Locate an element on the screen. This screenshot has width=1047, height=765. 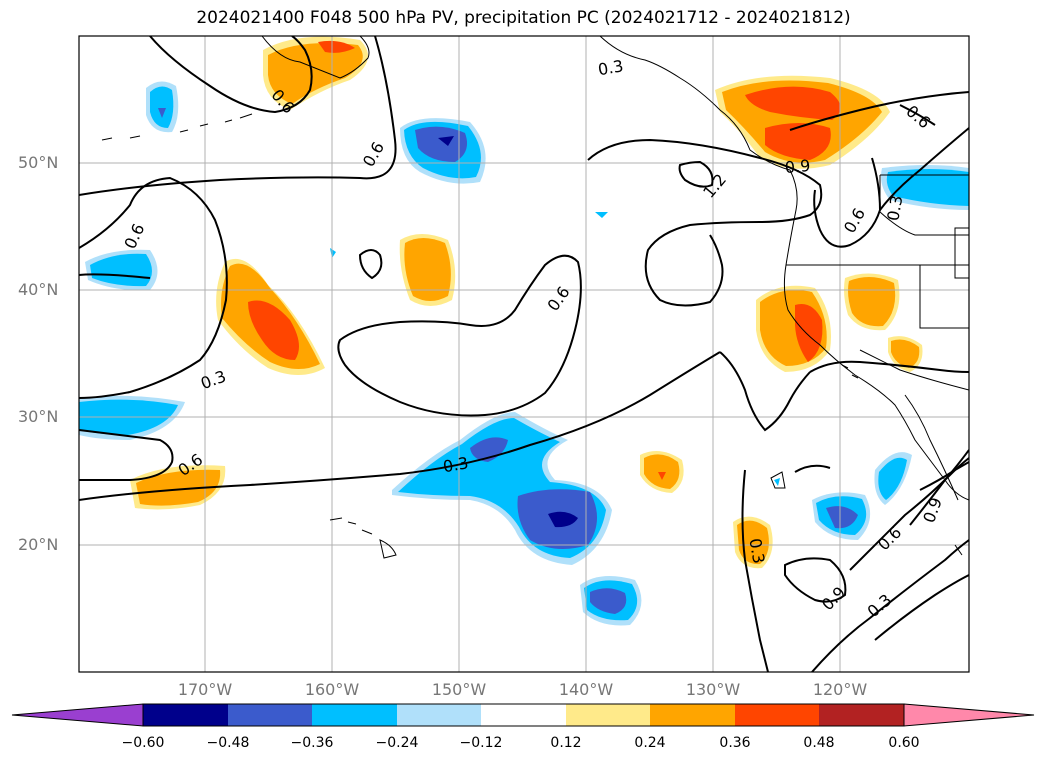
colorbar-tick-label: −0.36 is located at coordinates (312, 743).